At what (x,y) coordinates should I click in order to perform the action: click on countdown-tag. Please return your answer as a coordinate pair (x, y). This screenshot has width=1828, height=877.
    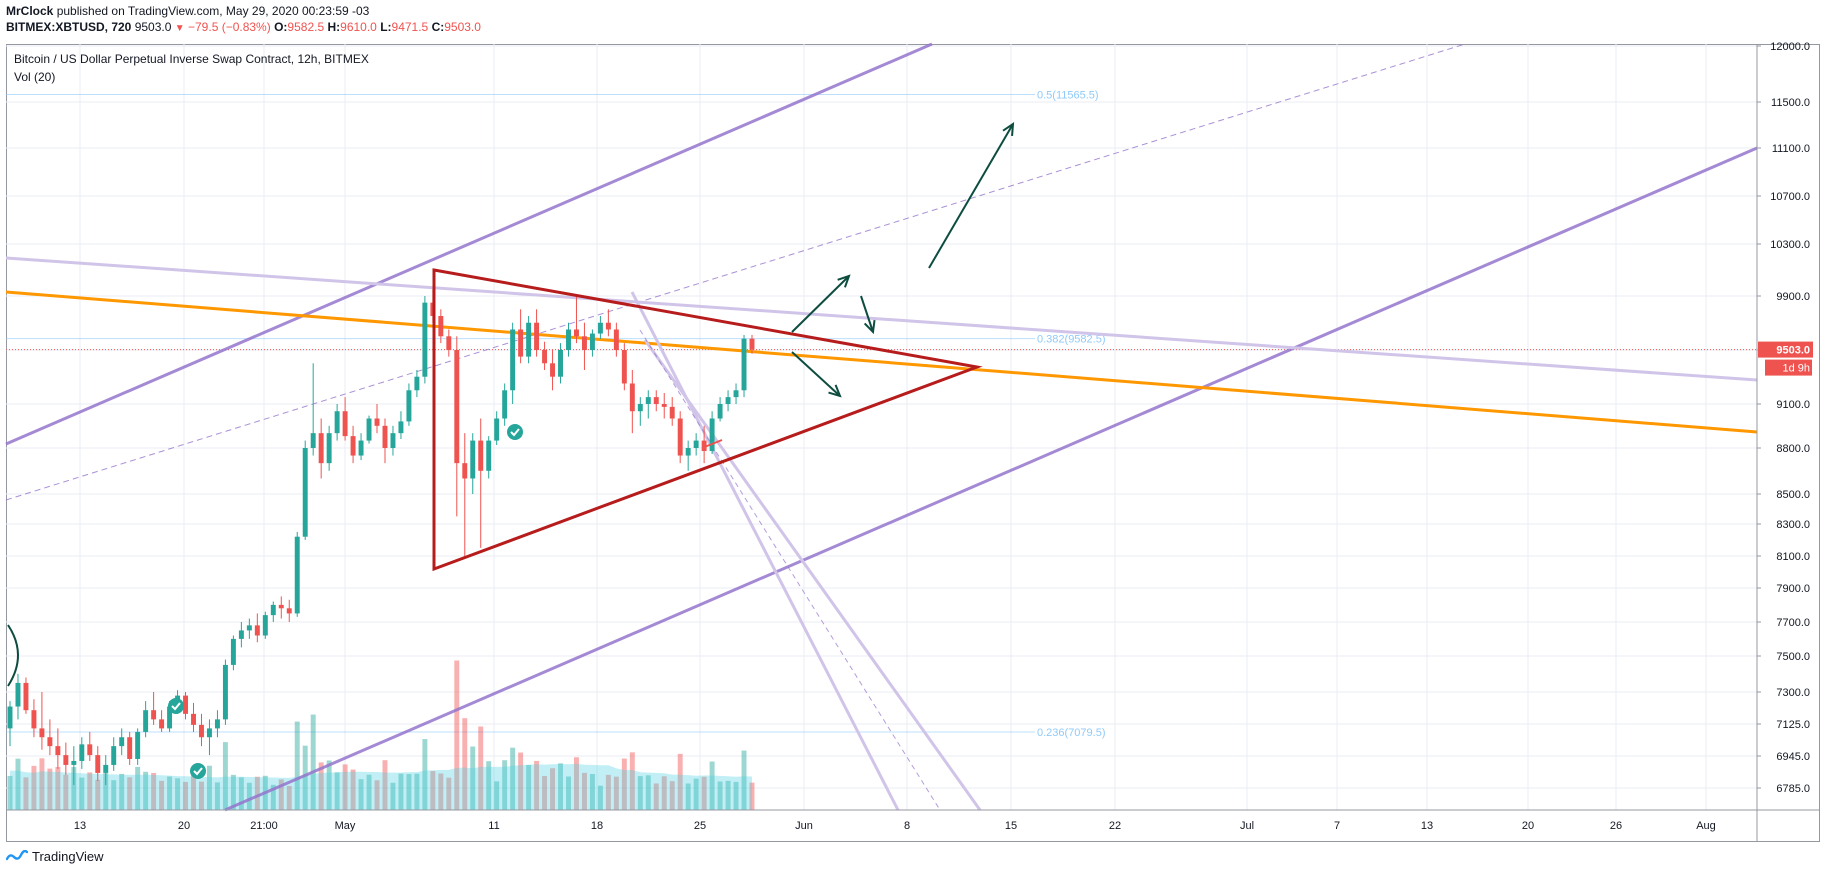
    Looking at the image, I should click on (1788, 367).